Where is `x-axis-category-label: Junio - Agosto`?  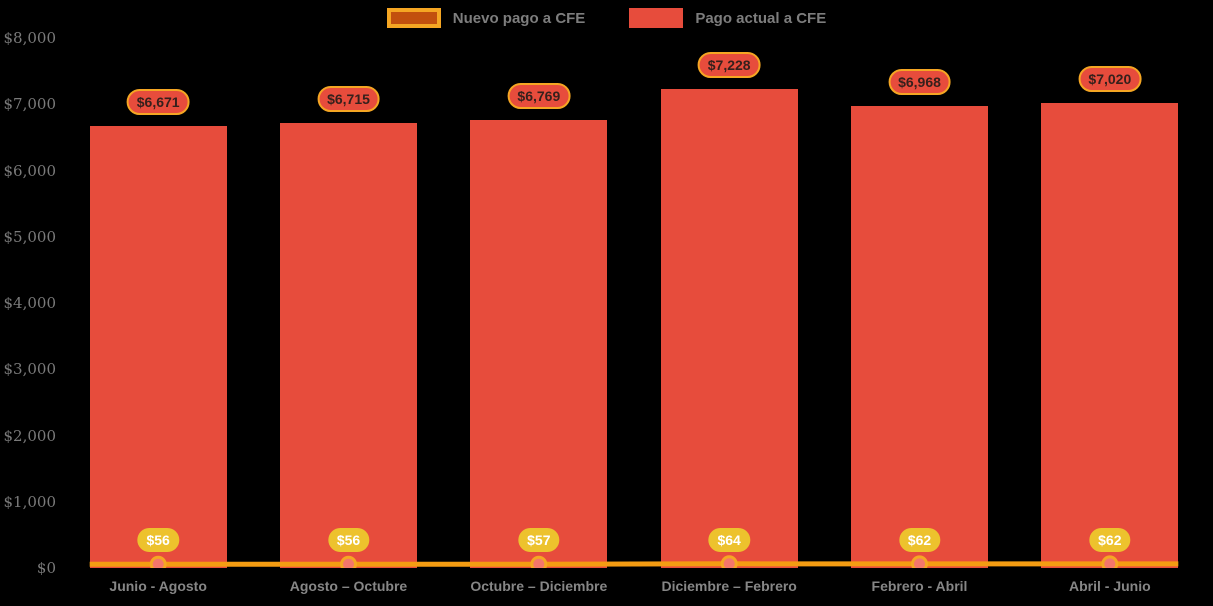 x-axis-category-label: Junio - Agosto is located at coordinates (158, 586).